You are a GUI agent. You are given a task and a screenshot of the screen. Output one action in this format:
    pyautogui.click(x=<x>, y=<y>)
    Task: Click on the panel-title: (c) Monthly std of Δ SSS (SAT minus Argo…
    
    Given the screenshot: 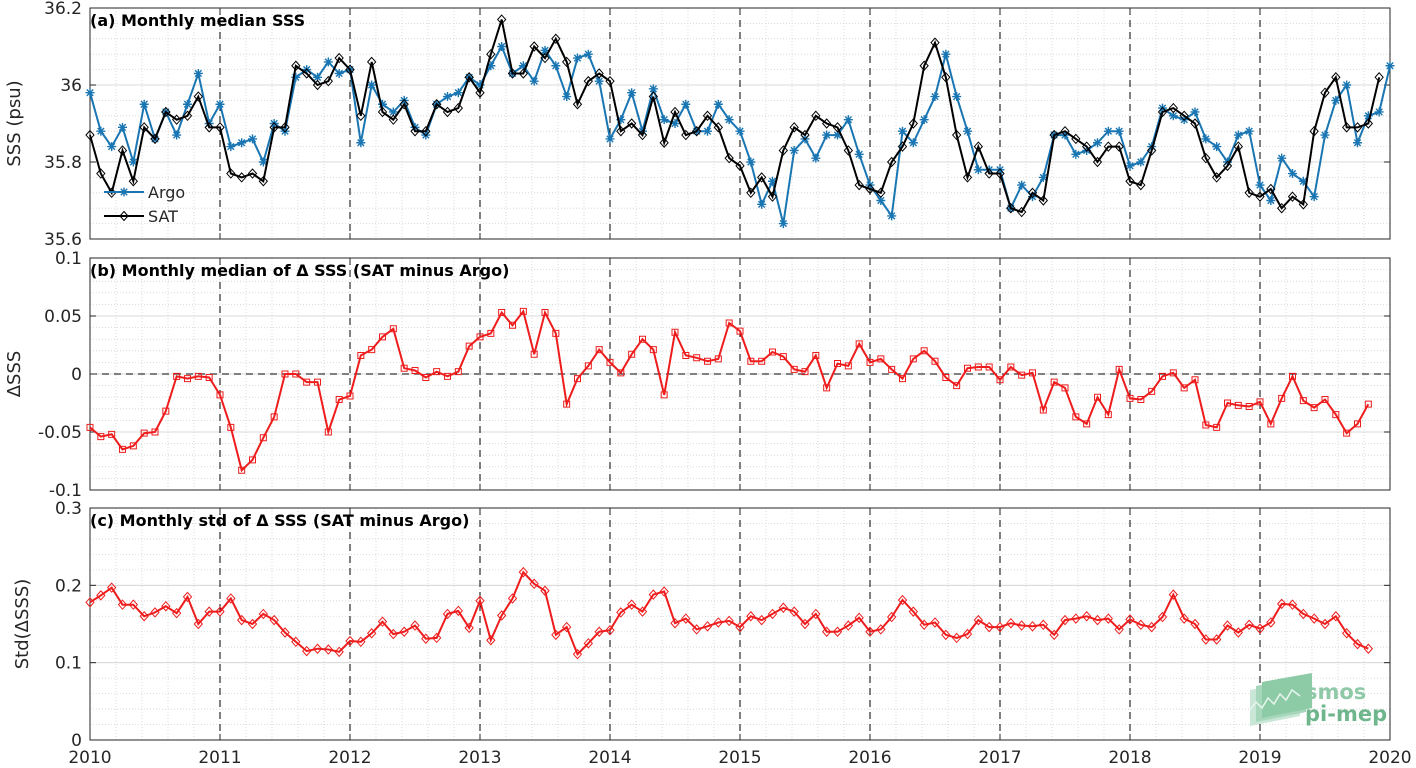 What is the action you would take?
    pyautogui.click(x=279, y=520)
    